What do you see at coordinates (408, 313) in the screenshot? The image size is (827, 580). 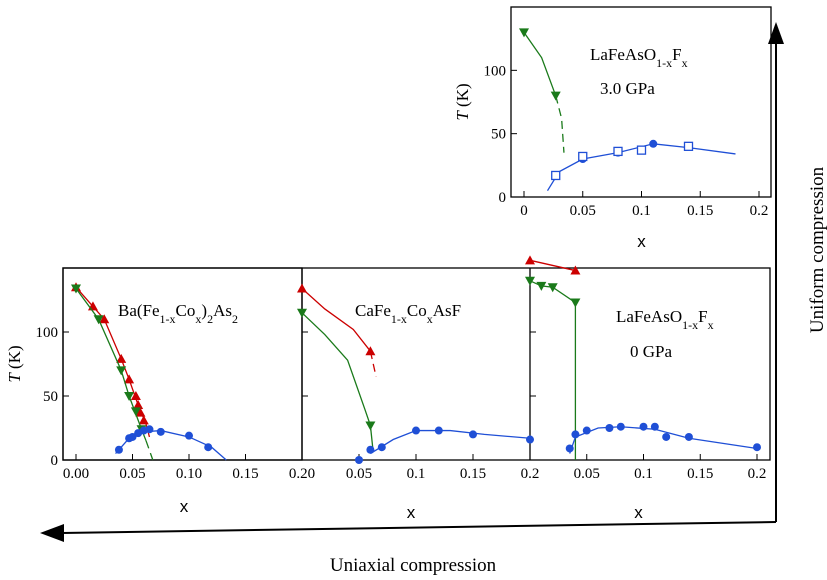 I see `title-cafeco: CaFe1-xCoxAsF` at bounding box center [408, 313].